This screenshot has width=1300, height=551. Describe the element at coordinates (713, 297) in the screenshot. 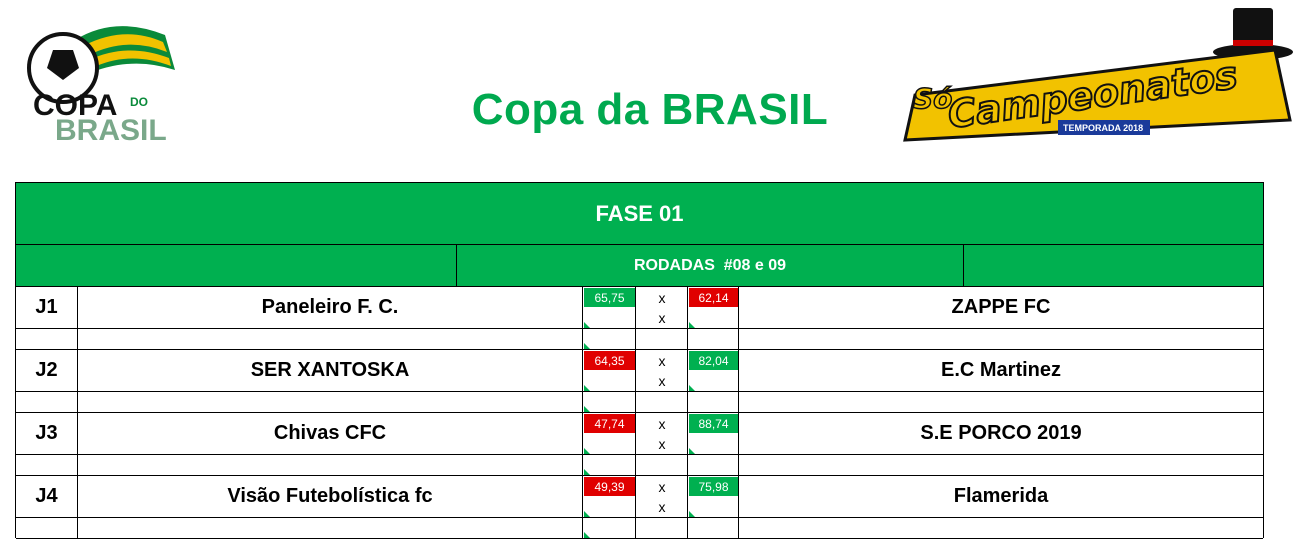

I see `away-score: 62,14` at that location.